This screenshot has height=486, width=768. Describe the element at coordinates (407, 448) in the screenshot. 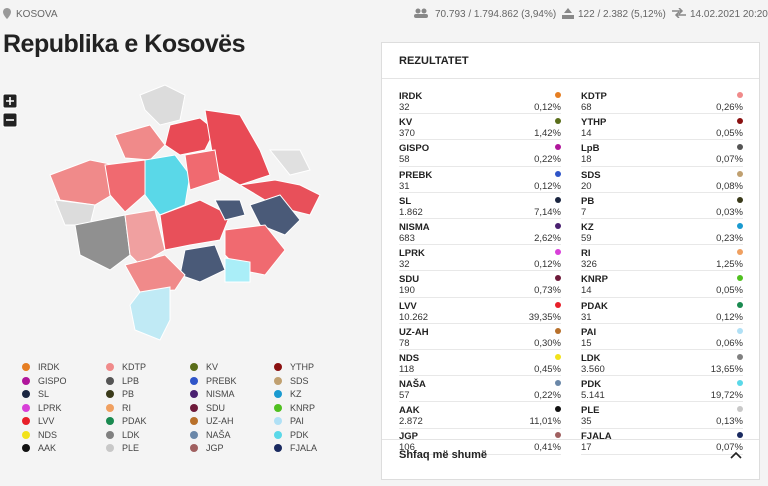

I see `votes: 106` at that location.